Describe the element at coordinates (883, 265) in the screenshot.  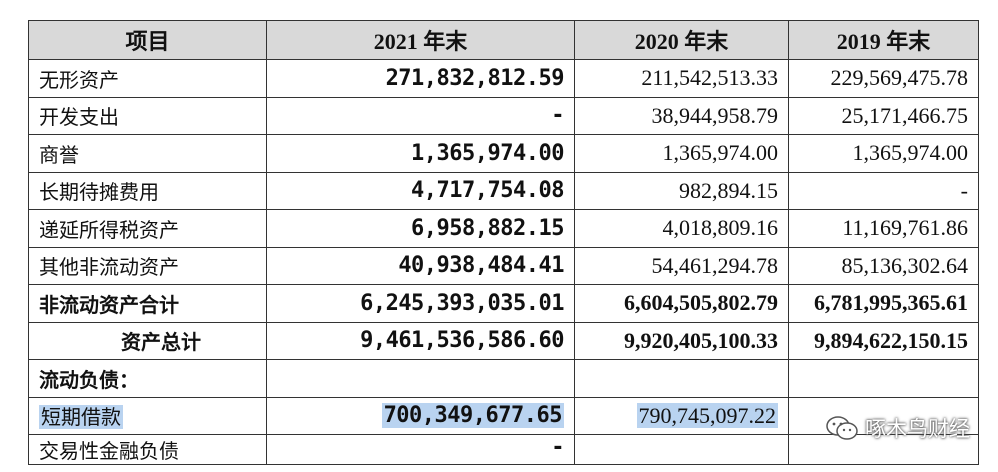
I see `cell-2019: 85,136,302.64` at that location.